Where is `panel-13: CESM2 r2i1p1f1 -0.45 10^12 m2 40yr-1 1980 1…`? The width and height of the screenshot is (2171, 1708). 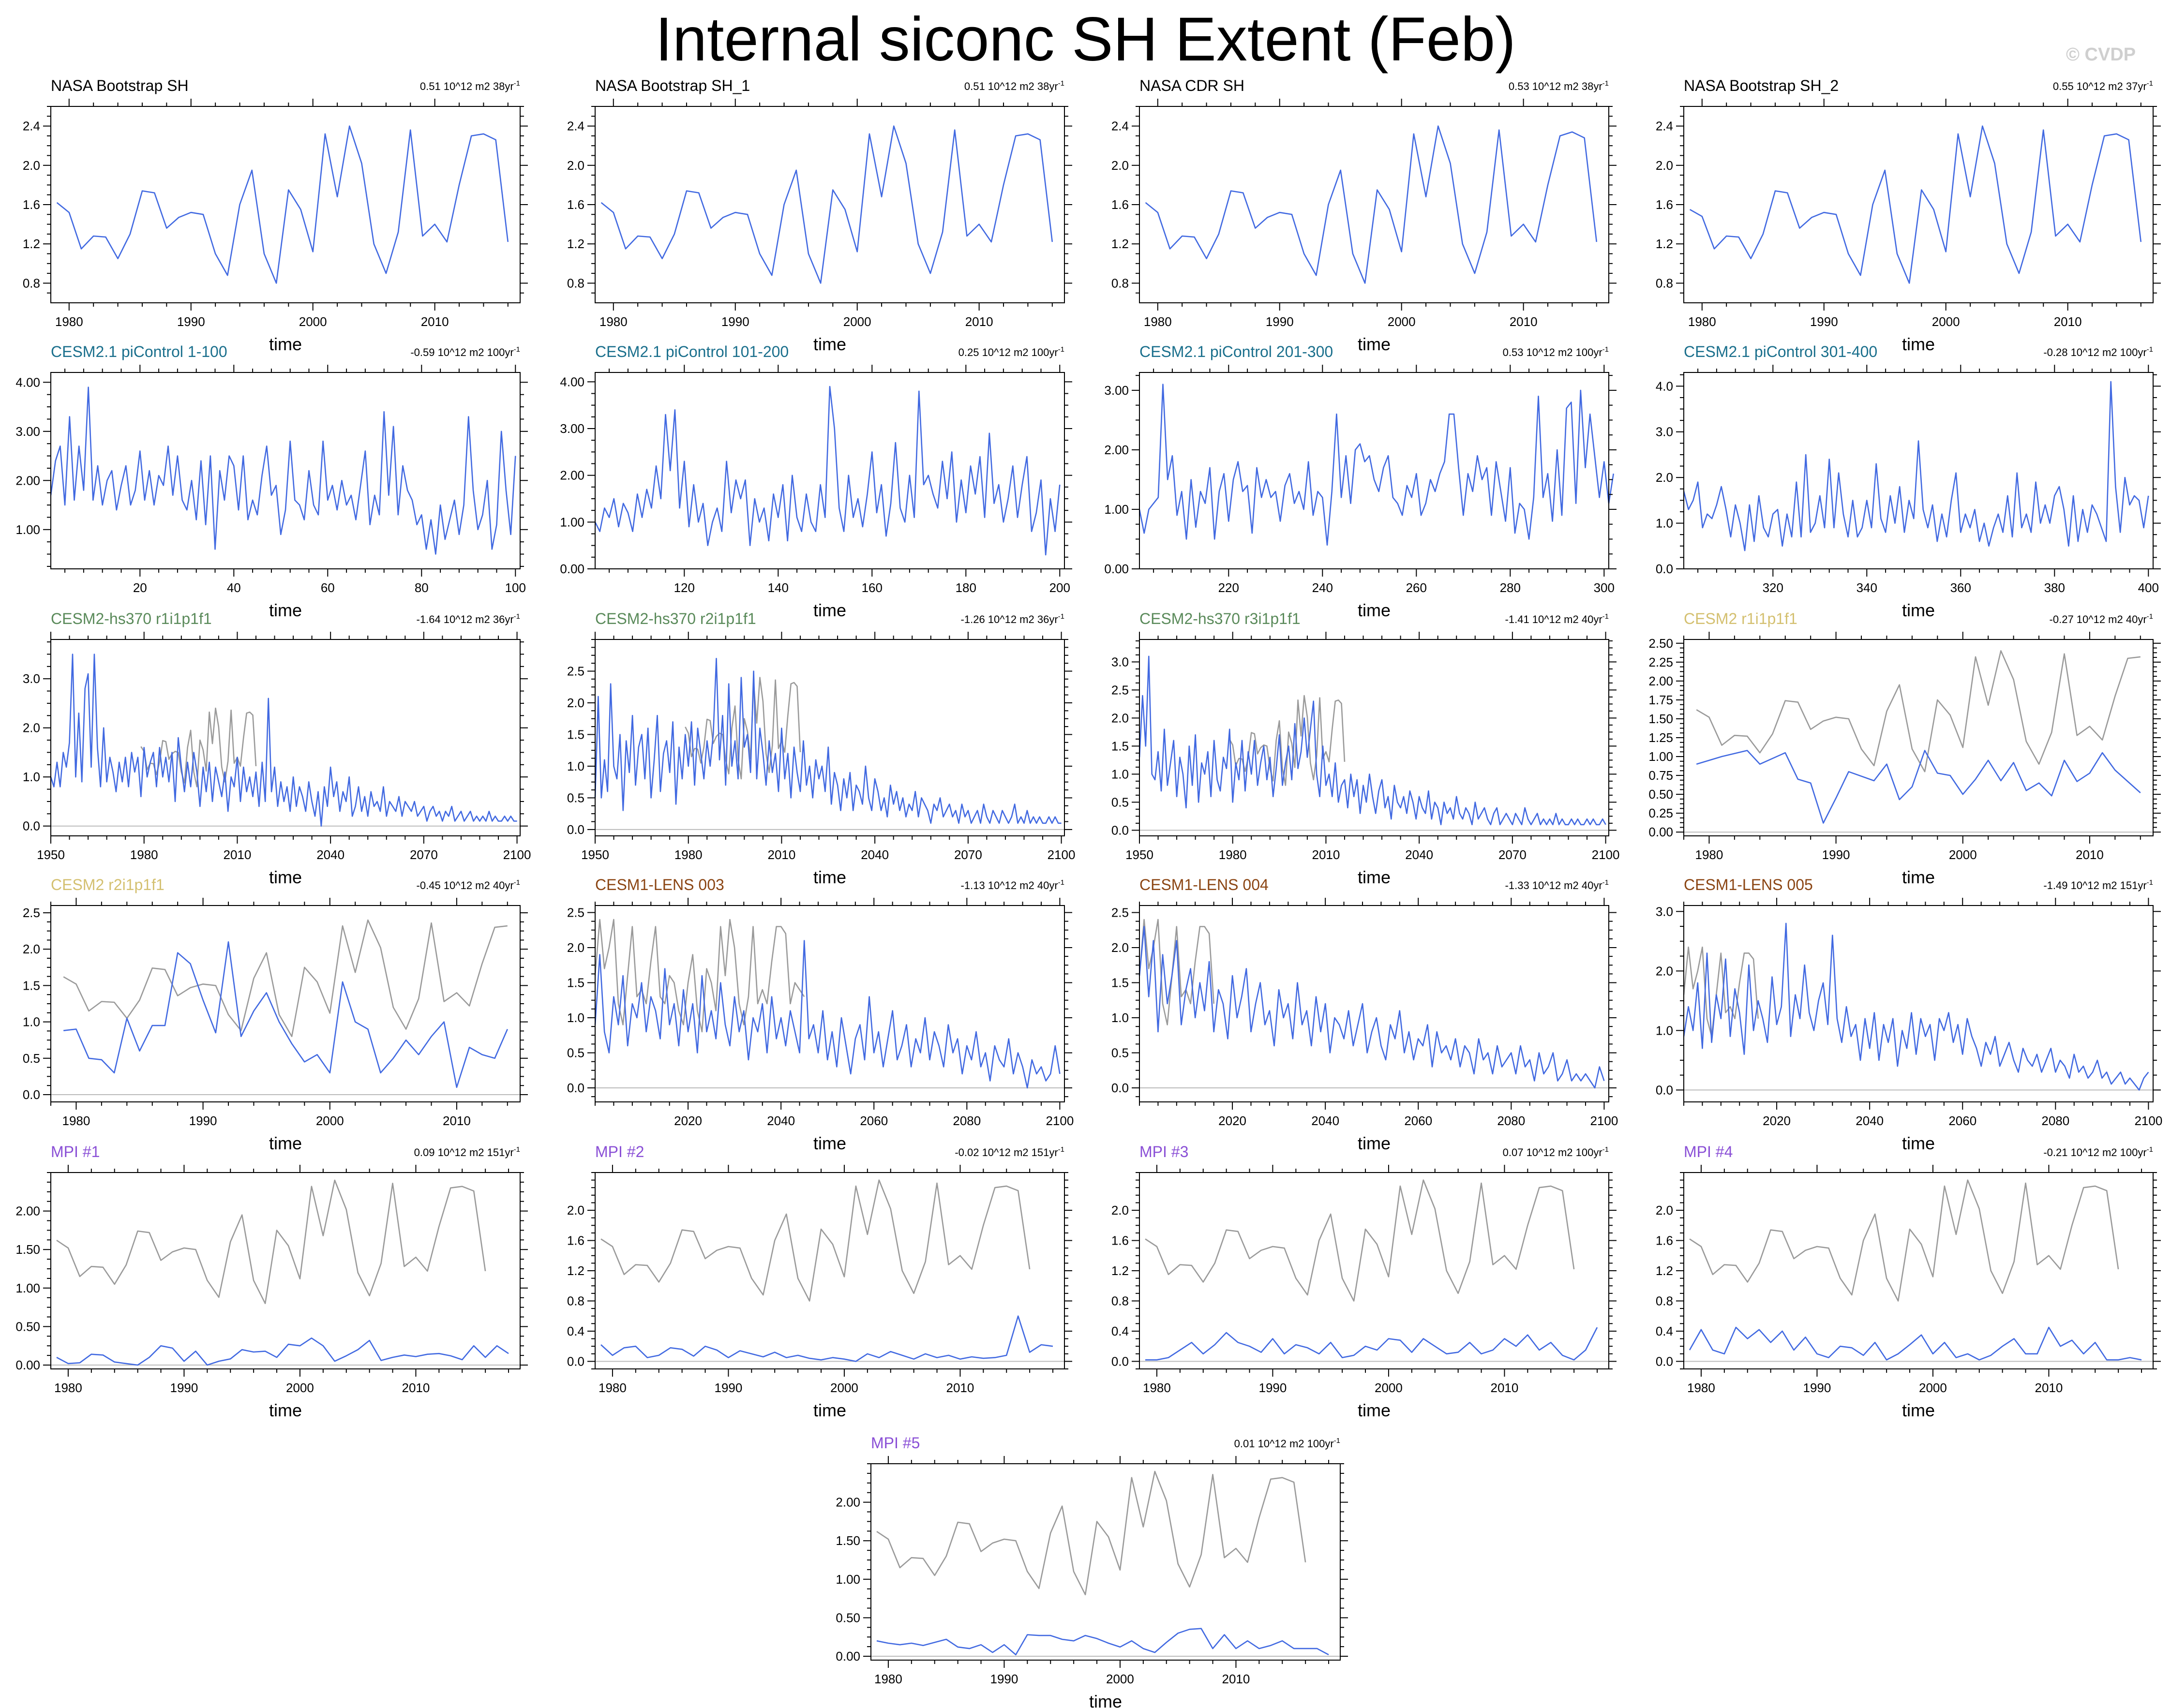 panel-13: CESM2 r2i1p1f1 -0.45 10^12 m2 40yr-1 1980 1… is located at coordinates (275, 1014).